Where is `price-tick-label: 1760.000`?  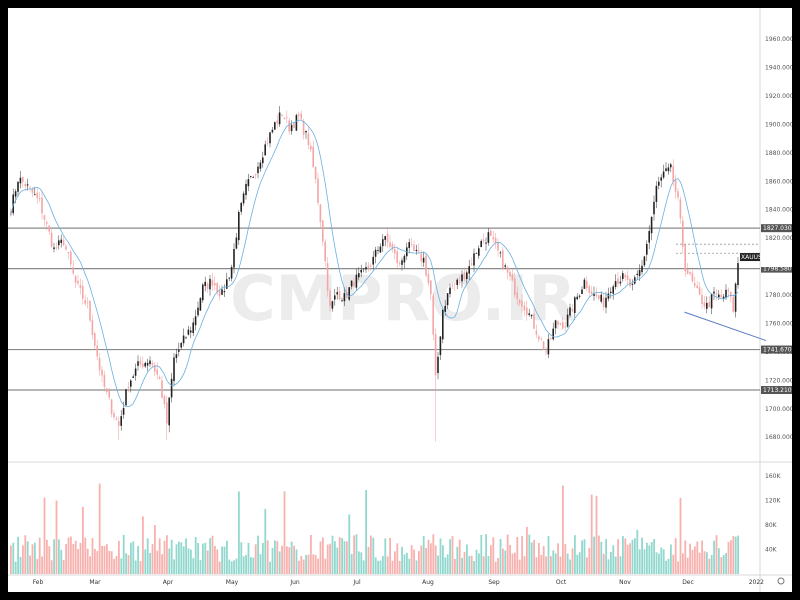
price-tick-label: 1760.000 is located at coordinates (778, 323).